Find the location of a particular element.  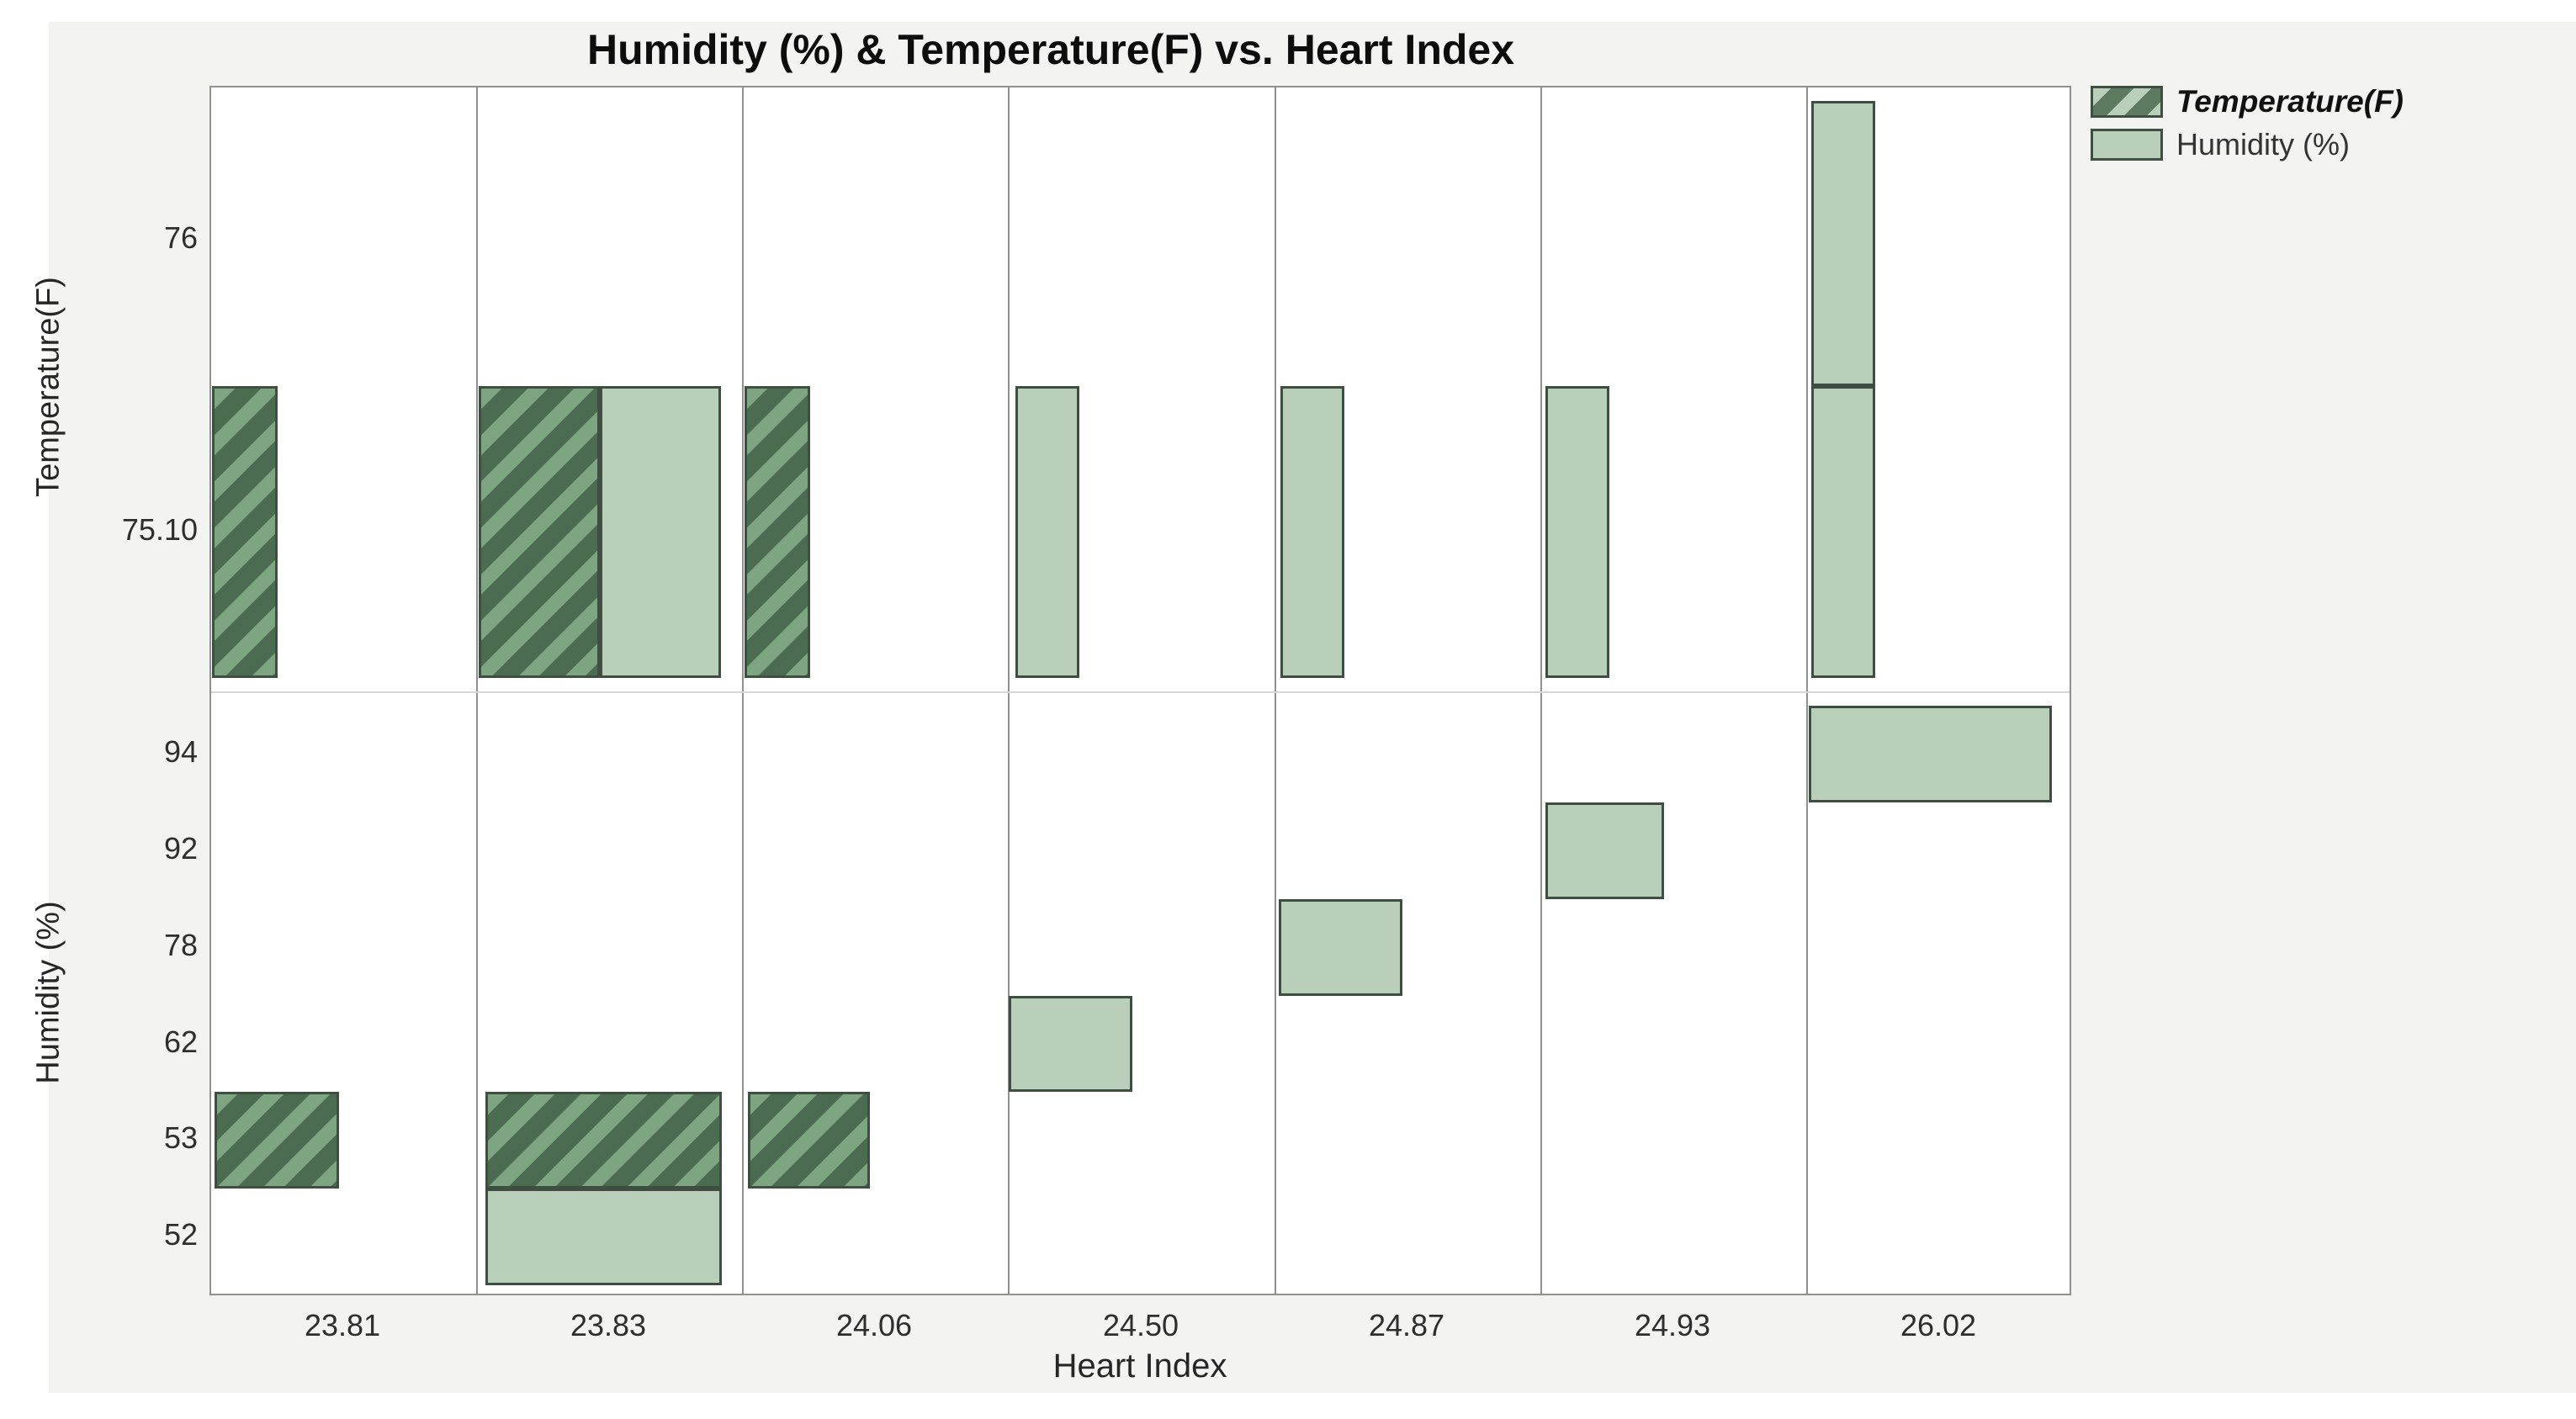

y-tick-label-humidity-92: 92 is located at coordinates (180, 848).